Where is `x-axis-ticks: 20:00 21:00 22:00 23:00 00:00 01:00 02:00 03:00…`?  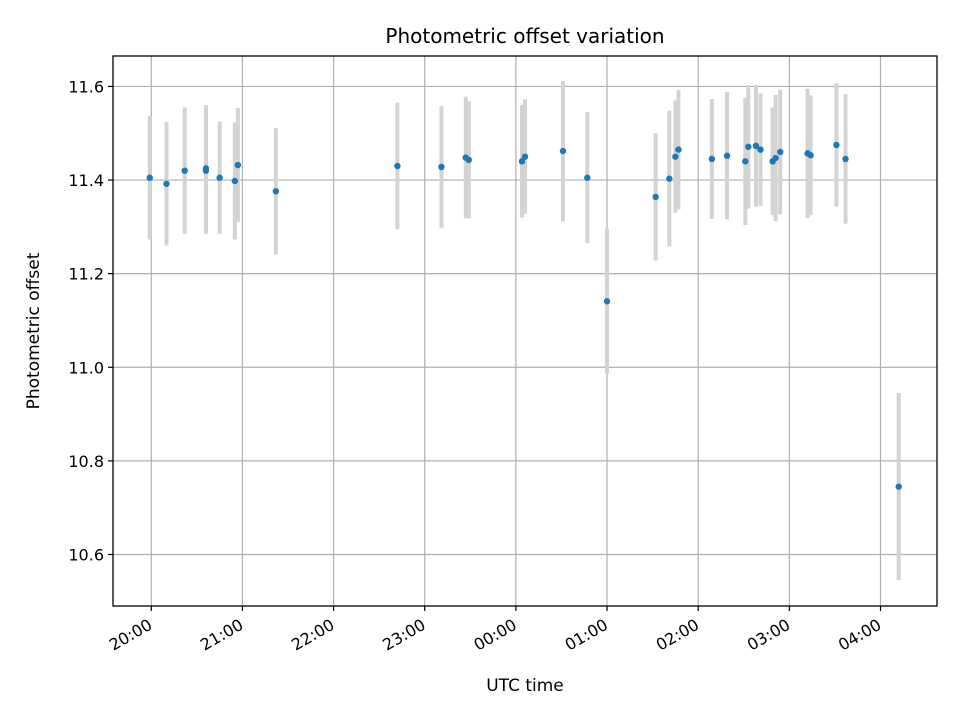
x-axis-ticks: 20:00 21:00 22:00 23:00 00:00 01:00 02:00 03:00… is located at coordinates (495, 630).